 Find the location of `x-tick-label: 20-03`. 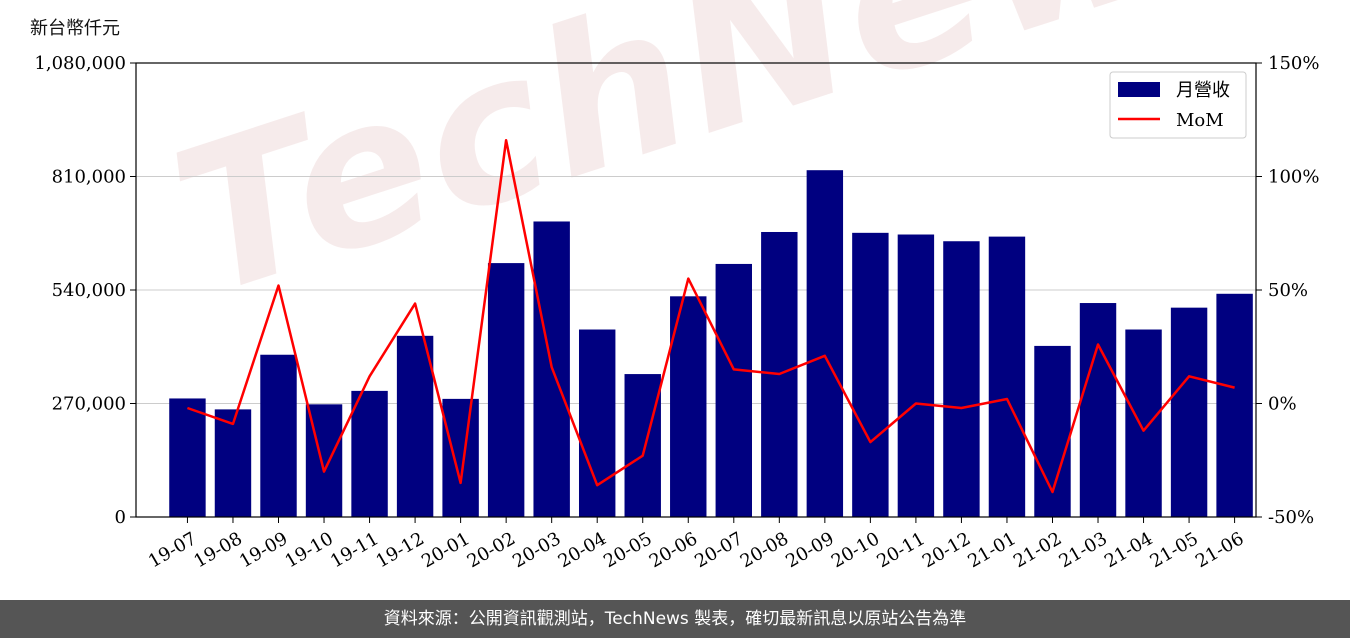

x-tick-label: 20-03 is located at coordinates (536, 550).